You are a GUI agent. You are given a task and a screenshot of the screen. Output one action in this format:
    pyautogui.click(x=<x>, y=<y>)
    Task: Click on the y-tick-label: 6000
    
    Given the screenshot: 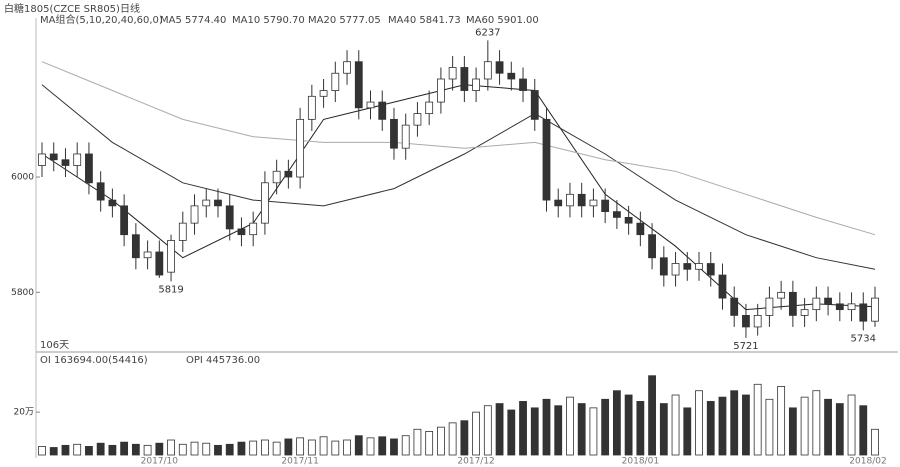 What is the action you would take?
    pyautogui.click(x=22, y=178)
    